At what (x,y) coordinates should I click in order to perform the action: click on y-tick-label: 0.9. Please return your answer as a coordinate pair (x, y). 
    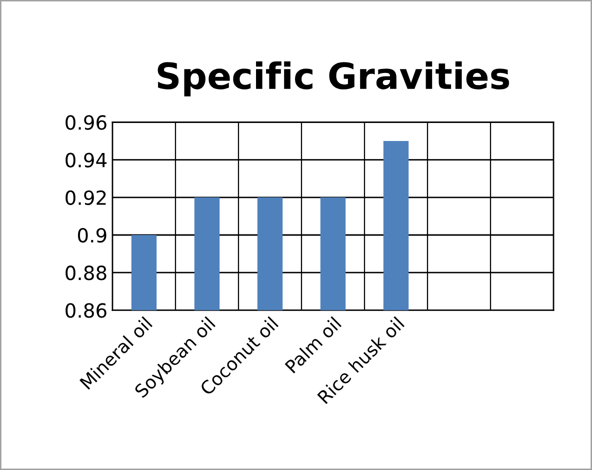
    Looking at the image, I should click on (92, 235).